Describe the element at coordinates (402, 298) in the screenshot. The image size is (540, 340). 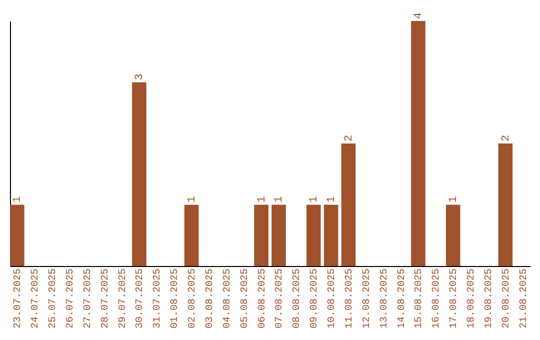
I see `x-tick-label: 14.08.2025` at that location.